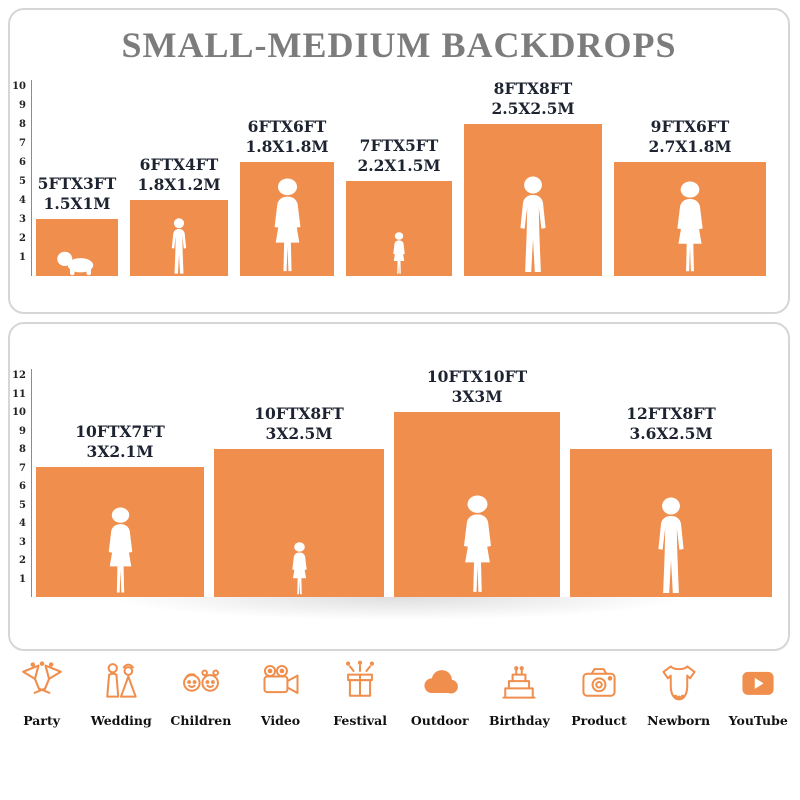 The height and width of the screenshot is (800, 800). What do you see at coordinates (121, 694) in the screenshot?
I see `category-wedding: Wedding` at bounding box center [121, 694].